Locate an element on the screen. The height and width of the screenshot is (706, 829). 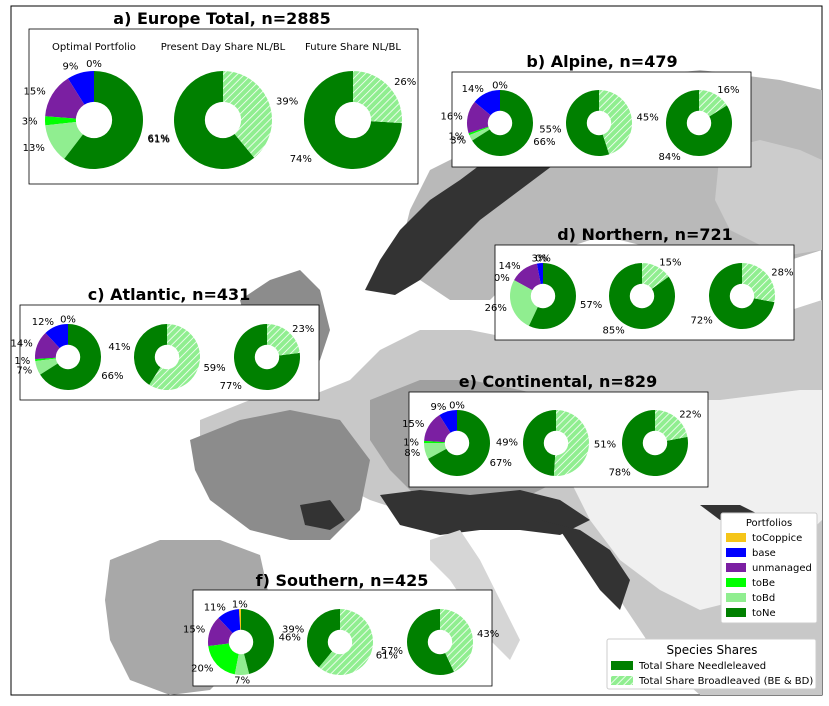
present-slice-needleleaved is located at coordinates (150, 354).